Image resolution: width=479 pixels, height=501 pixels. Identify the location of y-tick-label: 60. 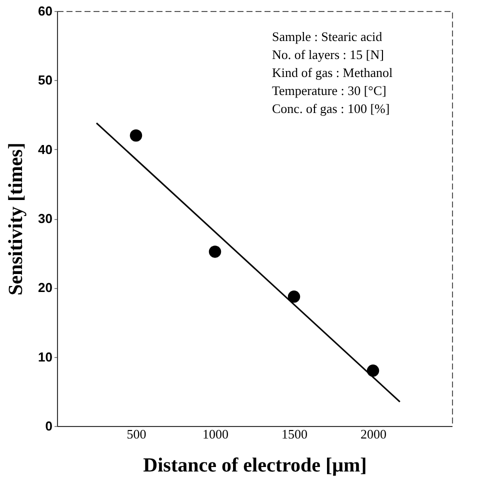
(45, 11).